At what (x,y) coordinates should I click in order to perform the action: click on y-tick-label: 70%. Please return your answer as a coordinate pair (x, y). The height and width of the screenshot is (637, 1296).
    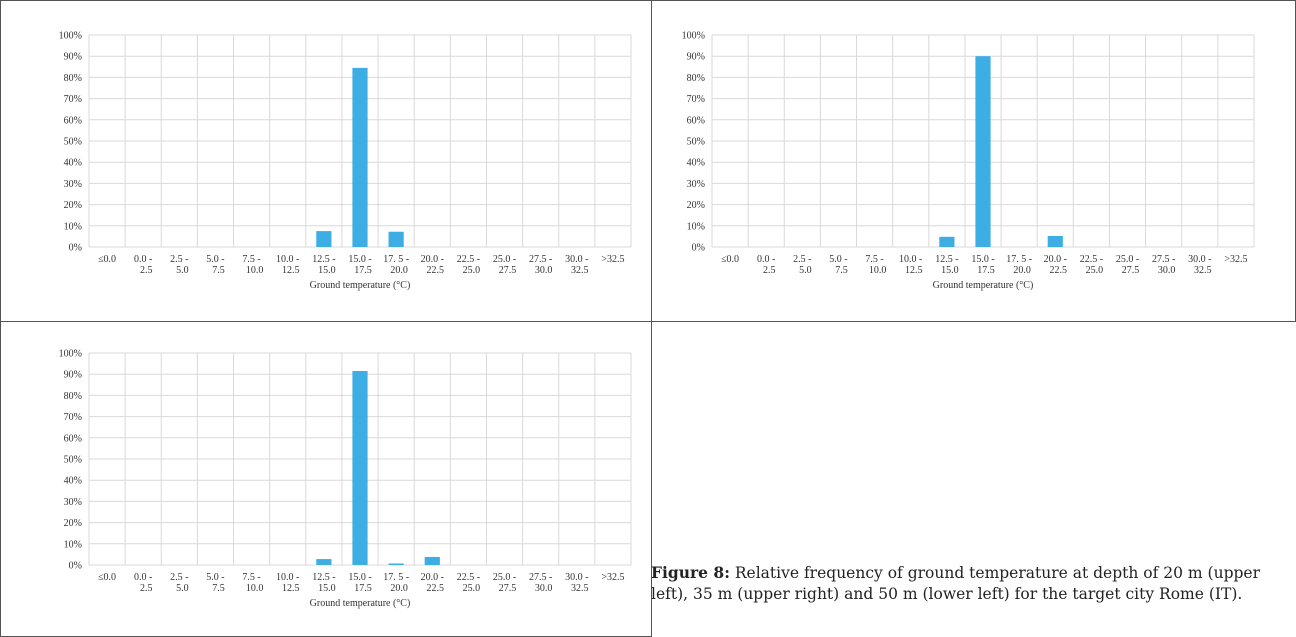
    Looking at the image, I should click on (73, 99).